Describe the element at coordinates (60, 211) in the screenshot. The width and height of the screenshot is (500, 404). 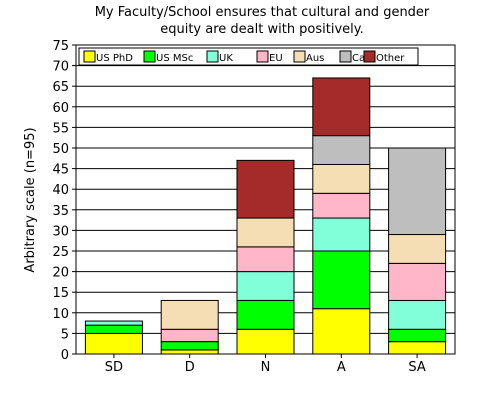
I see `y-tick-label: 35` at that location.